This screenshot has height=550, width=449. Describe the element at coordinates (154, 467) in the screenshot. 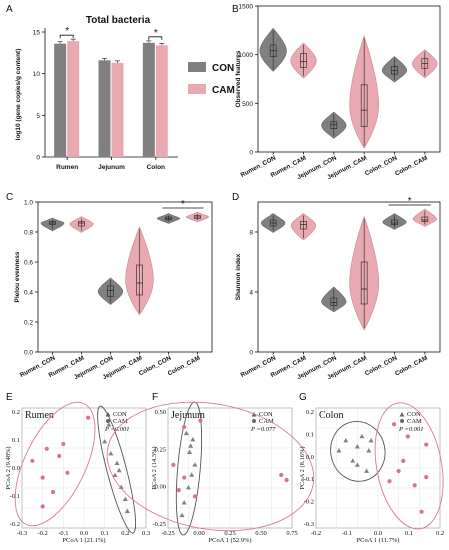

I see `y-axis-label: PCoA 2 (14.3%)` at that location.